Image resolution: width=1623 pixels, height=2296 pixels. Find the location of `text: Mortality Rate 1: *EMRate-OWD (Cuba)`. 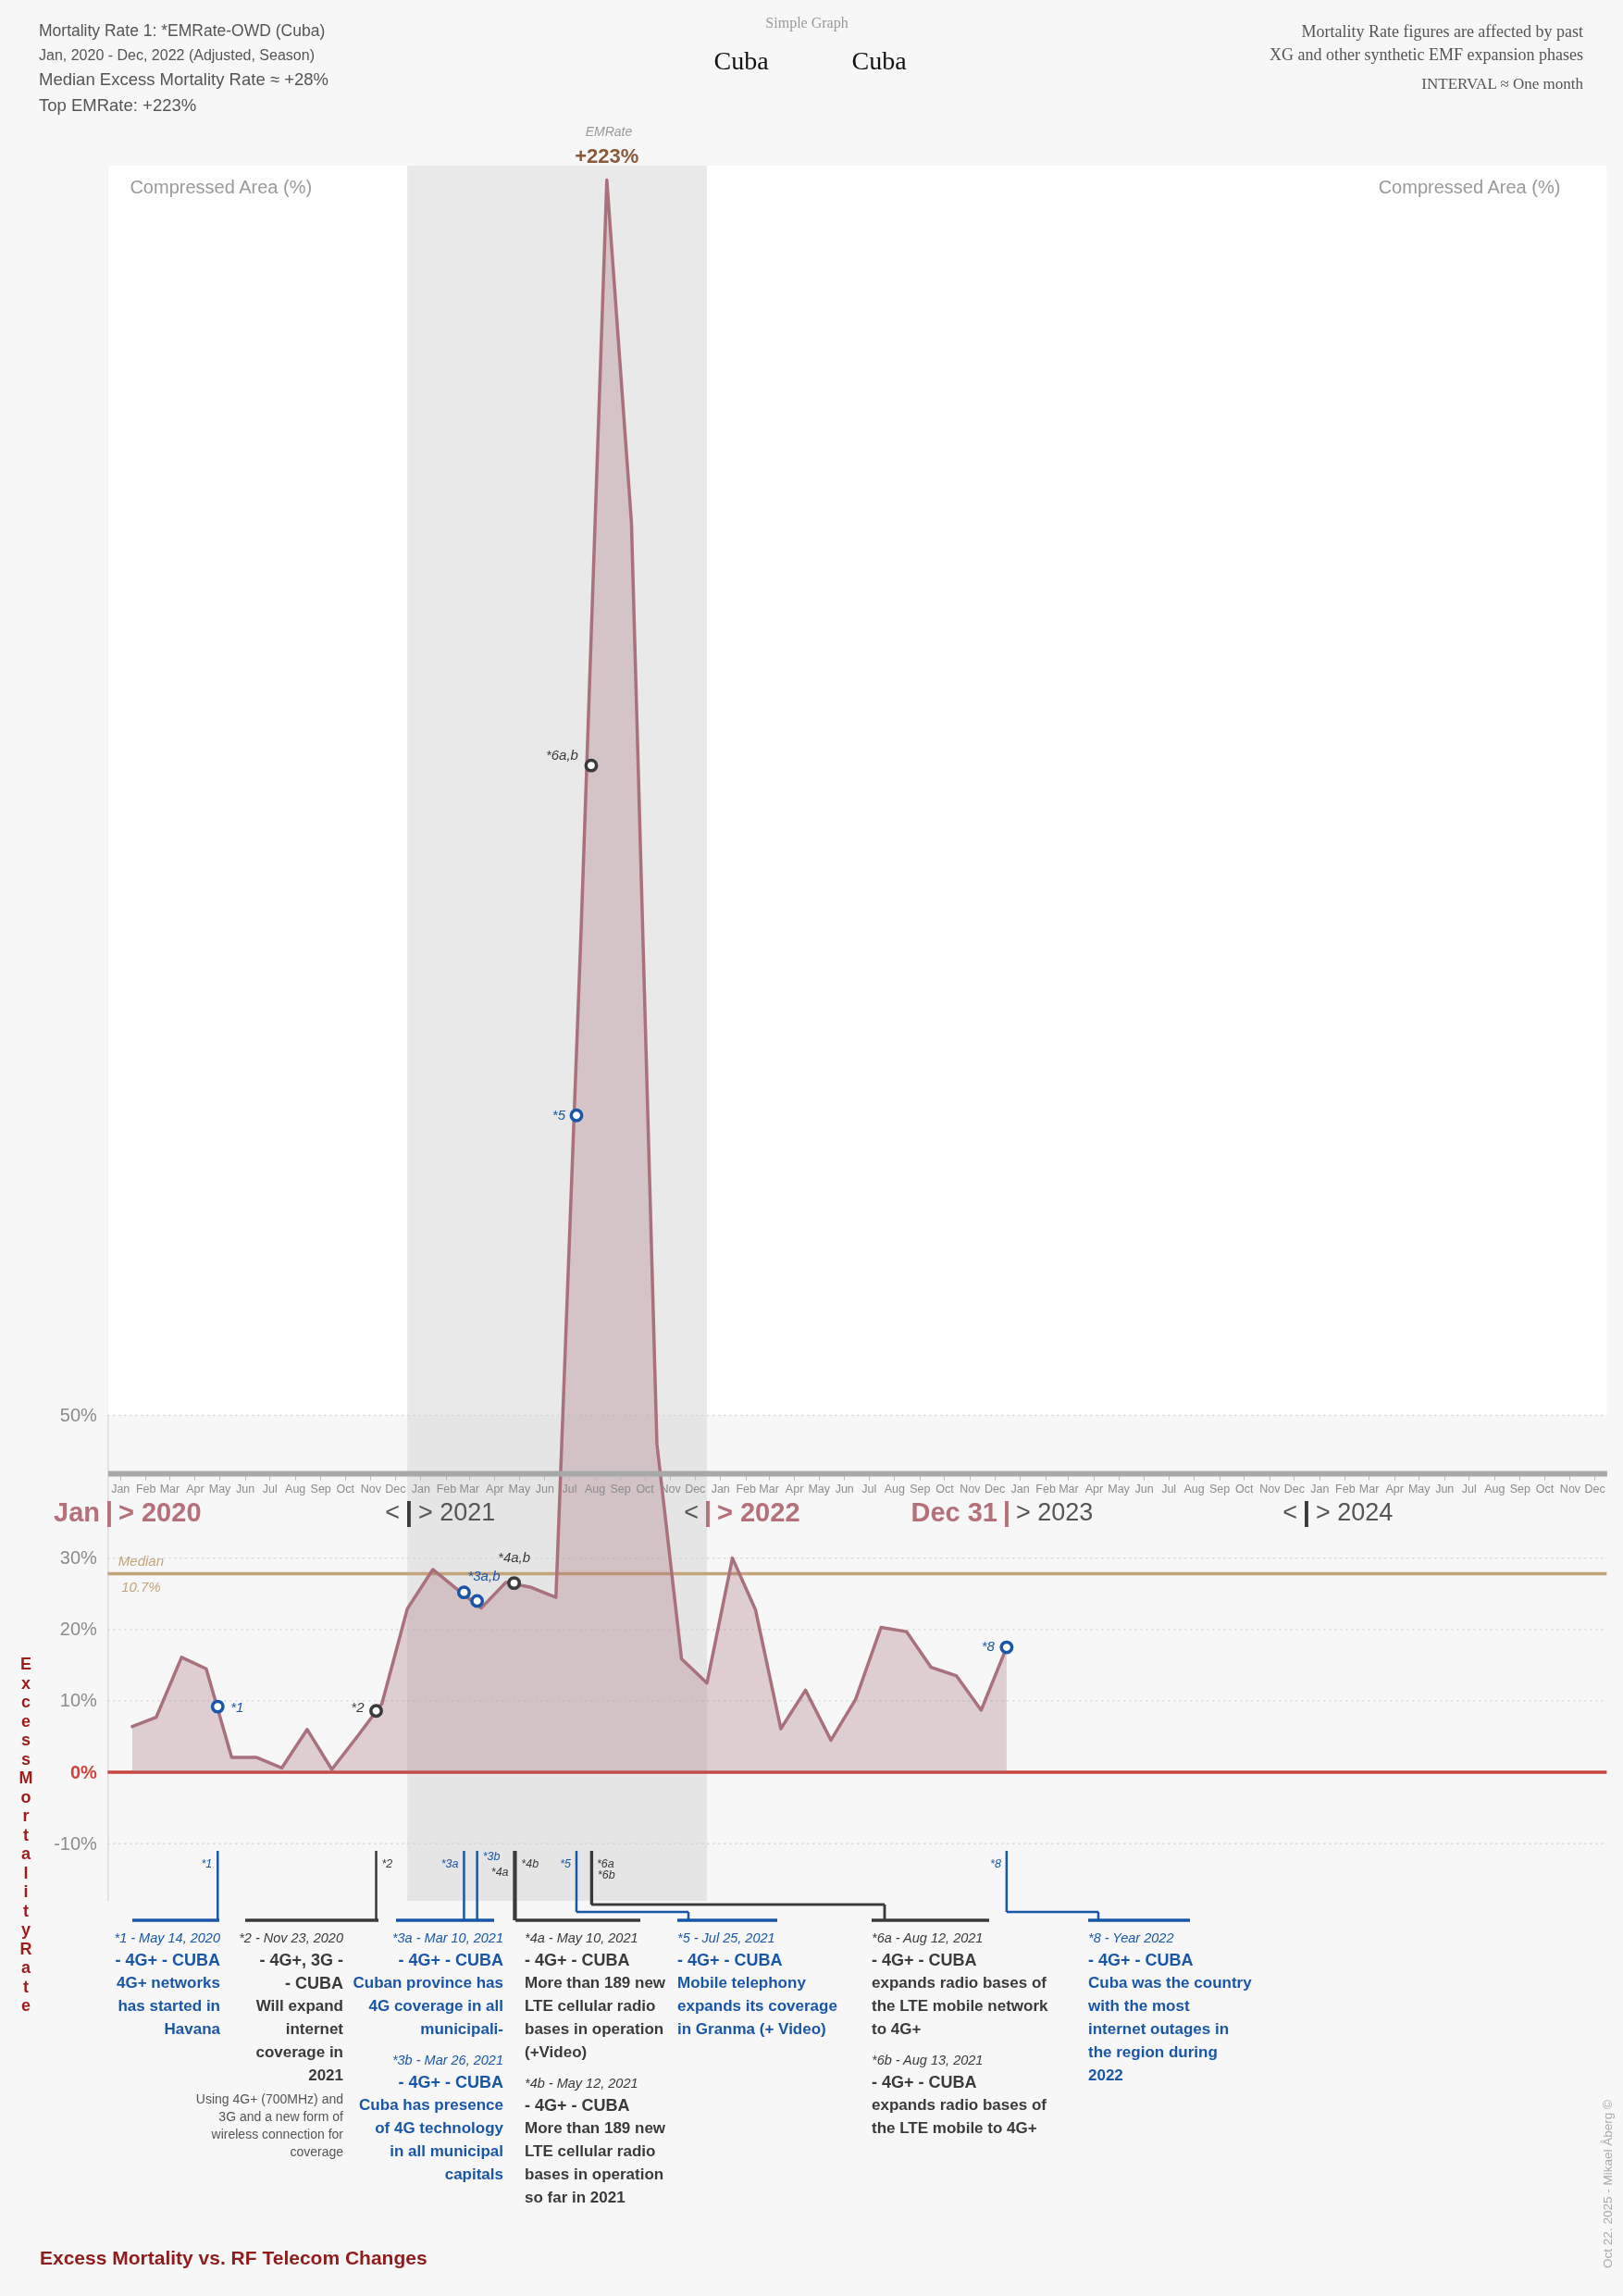

text: Mortality Rate 1: *EMRate-OWD (Cuba) is located at coordinates (182, 31).